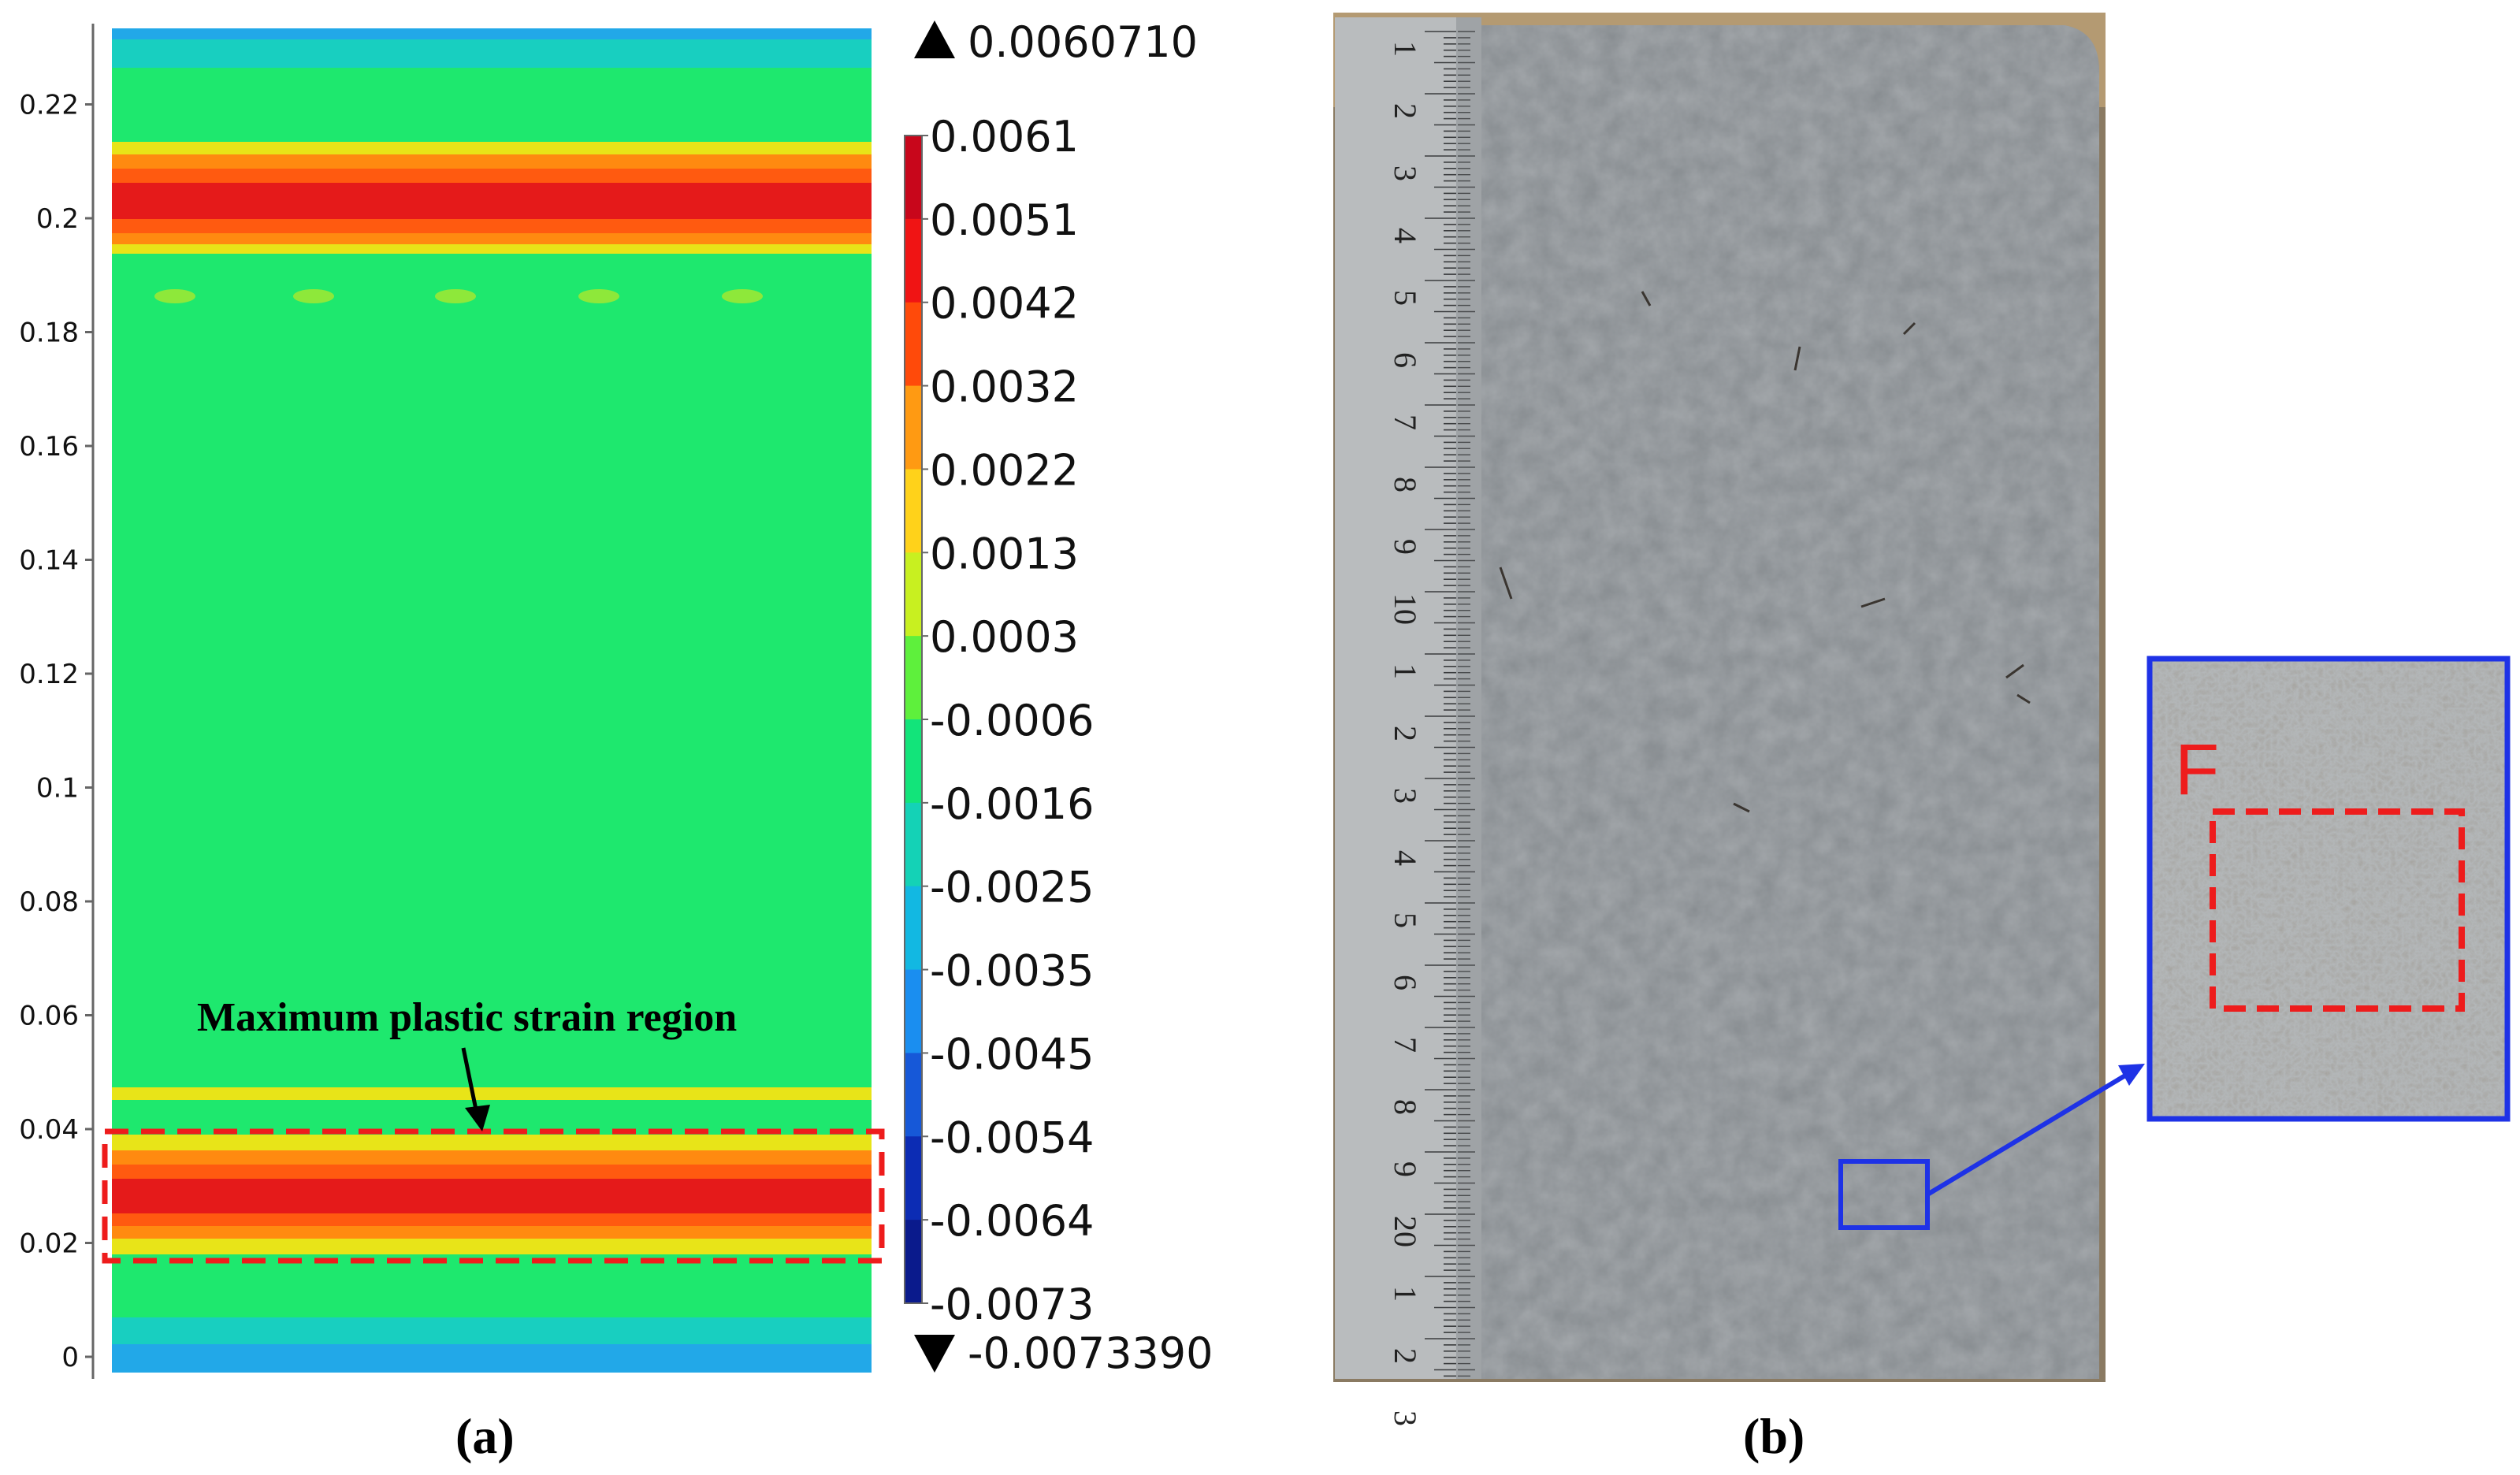 This screenshot has height=1475, width=2520. Describe the element at coordinates (1004, 387) in the screenshot. I see `colorbar-label: 0.0032` at that location.